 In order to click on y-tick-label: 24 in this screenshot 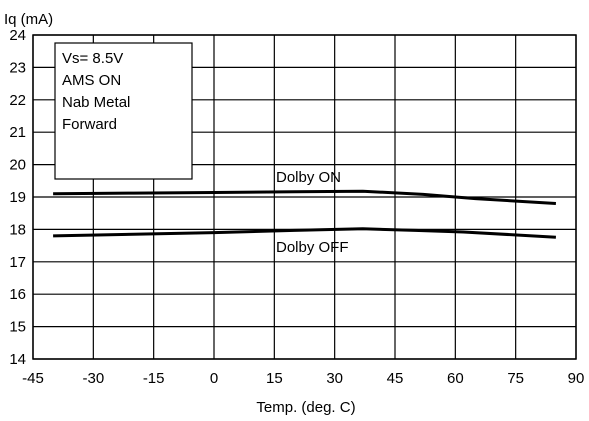, I will do `click(17, 35)`.